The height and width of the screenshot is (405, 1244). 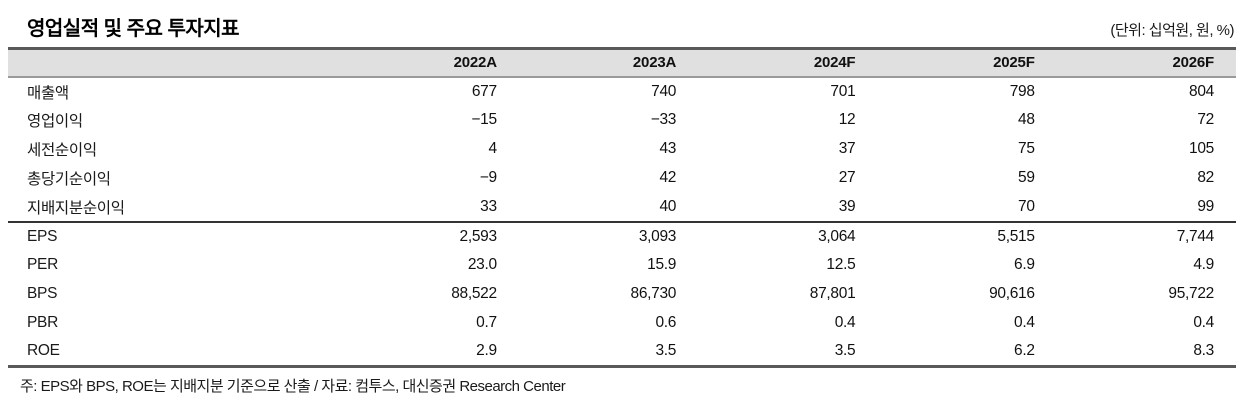 What do you see at coordinates (1205, 119) in the screenshot?
I see `table-cell: 72` at bounding box center [1205, 119].